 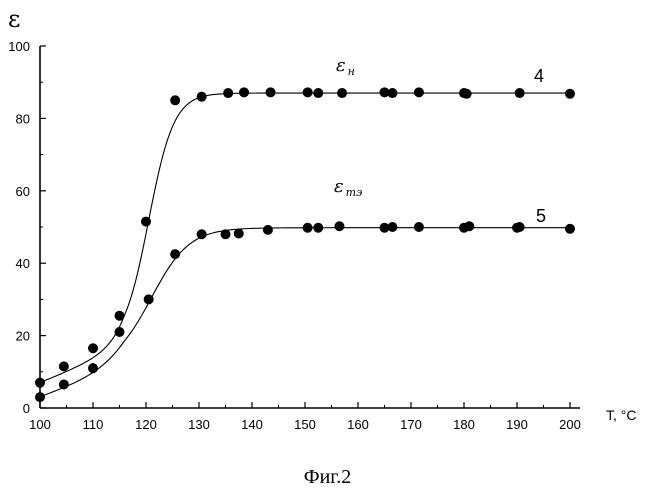 I want to click on y-tick-label: 100, so click(x=19, y=46).